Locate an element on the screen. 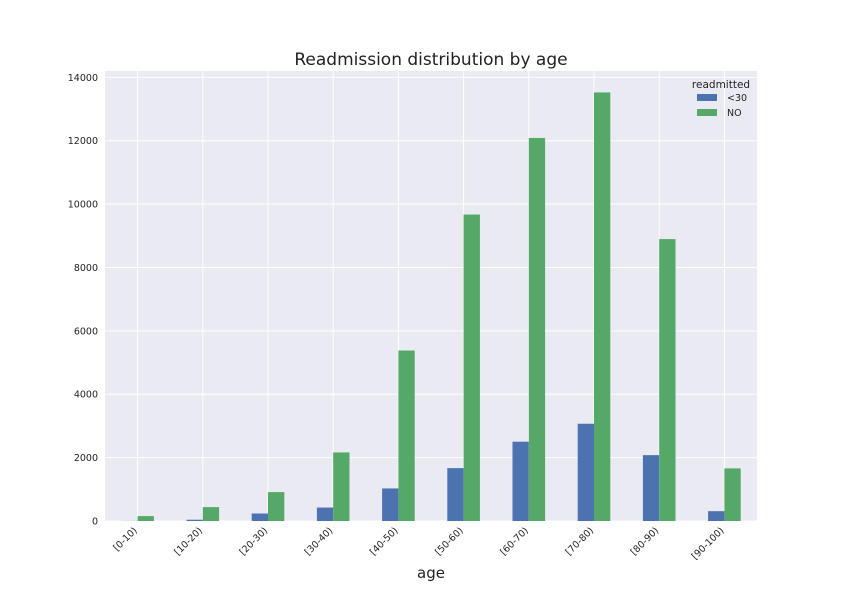 The image size is (842, 595). x-tick-label: [60-70) is located at coordinates (514, 541).